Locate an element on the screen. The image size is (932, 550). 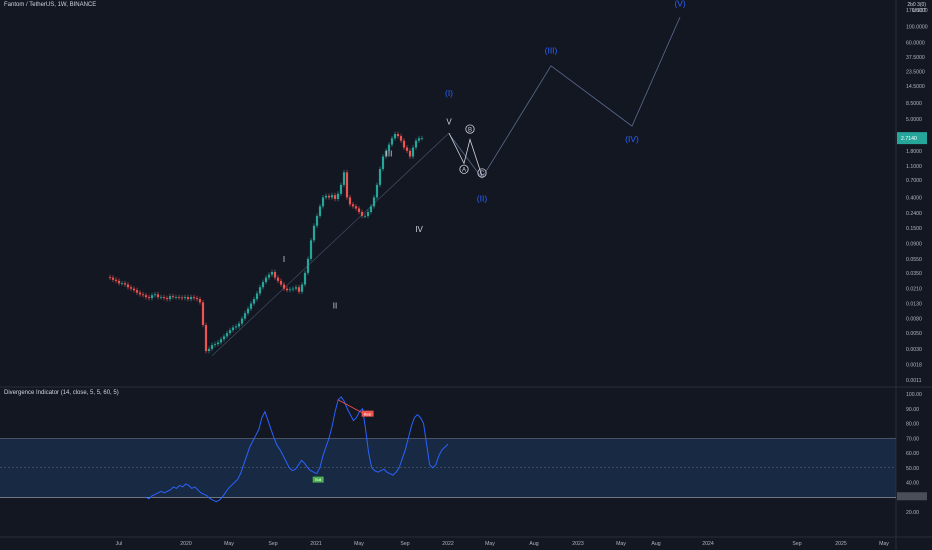
wave-label: (II) is located at coordinates (482, 199).